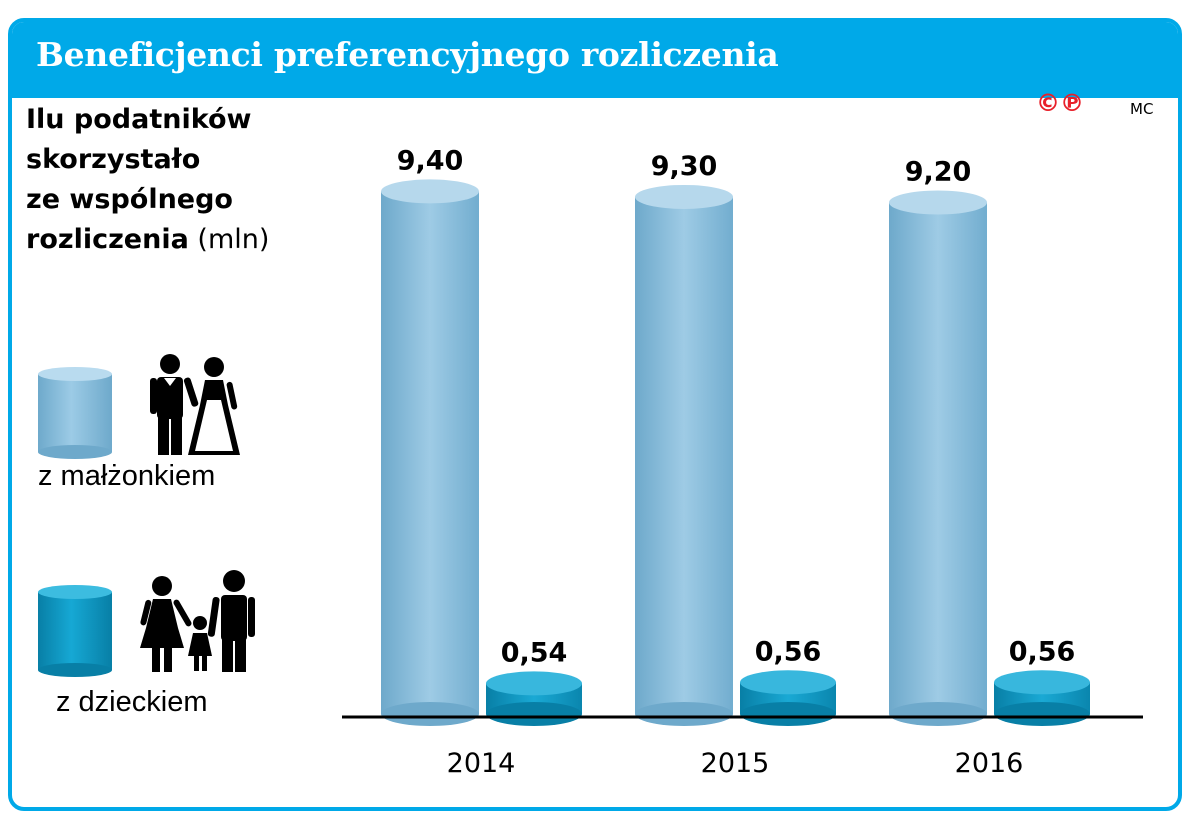 The width and height of the screenshot is (1200, 840). I want to click on bar-spouse-2016, so click(938, 458).